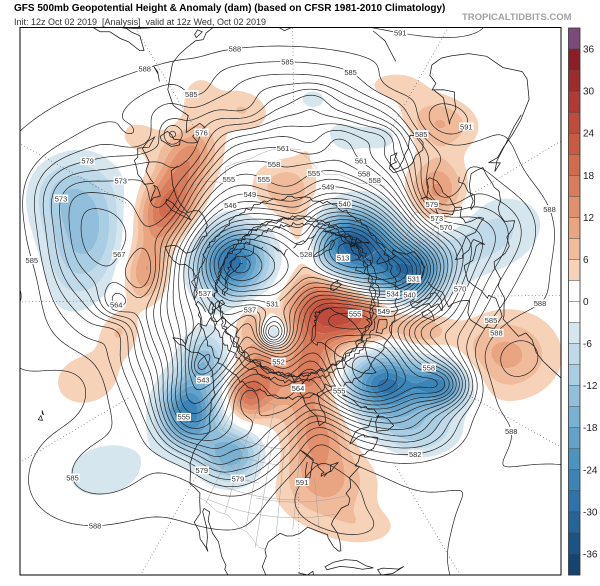 The height and width of the screenshot is (586, 600). I want to click on svg-text: 528, so click(306, 254).